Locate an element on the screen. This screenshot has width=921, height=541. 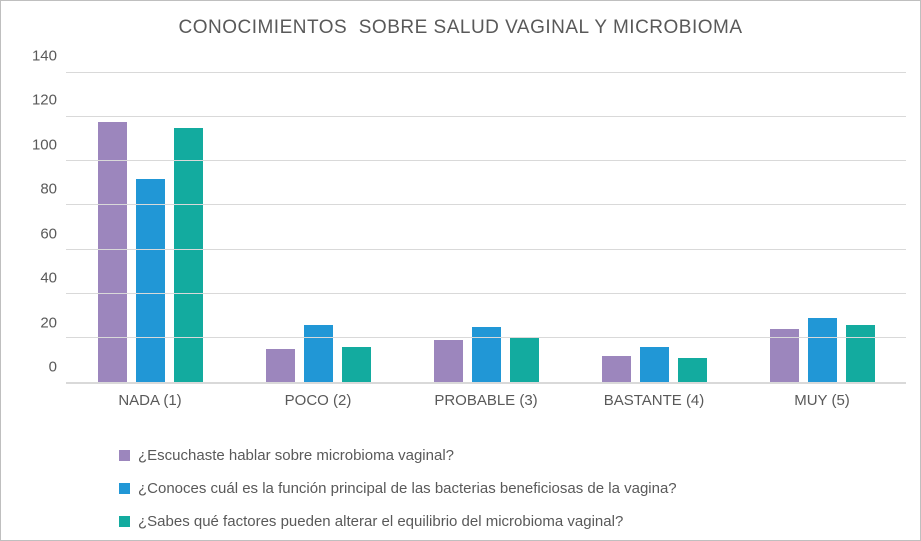
y-tick-label: 80 is located at coordinates (48, 189).